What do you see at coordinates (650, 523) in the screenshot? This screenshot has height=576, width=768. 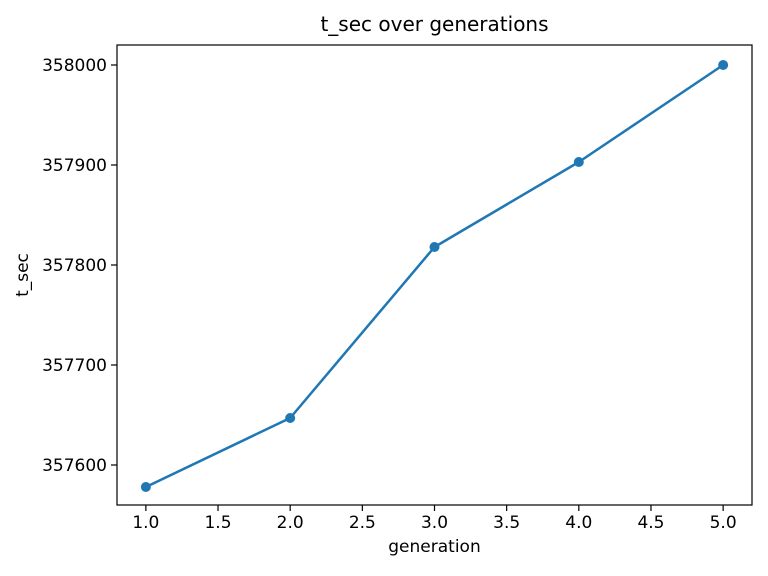 I see `x-tick-label: 4.5` at bounding box center [650, 523].